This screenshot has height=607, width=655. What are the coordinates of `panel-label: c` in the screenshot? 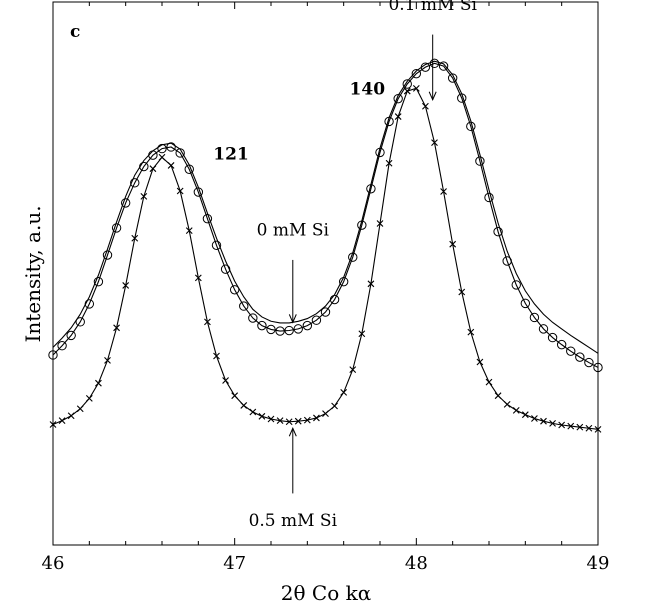 It's located at (75, 32).